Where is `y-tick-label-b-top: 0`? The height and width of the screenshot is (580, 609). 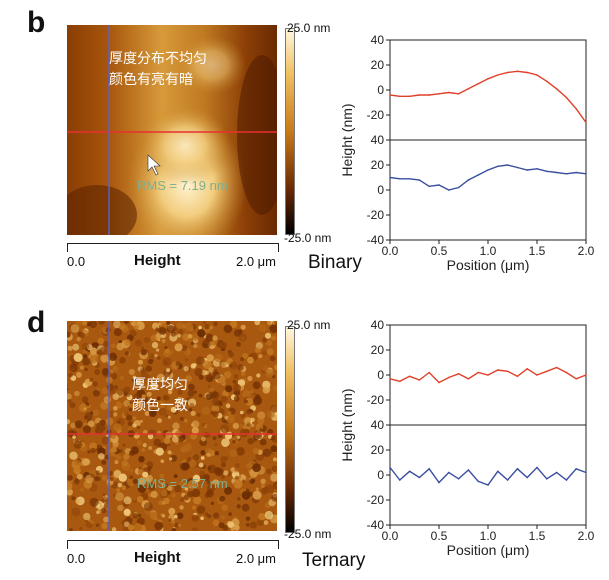 y-tick-label-b-top: 0 is located at coordinates (380, 90).